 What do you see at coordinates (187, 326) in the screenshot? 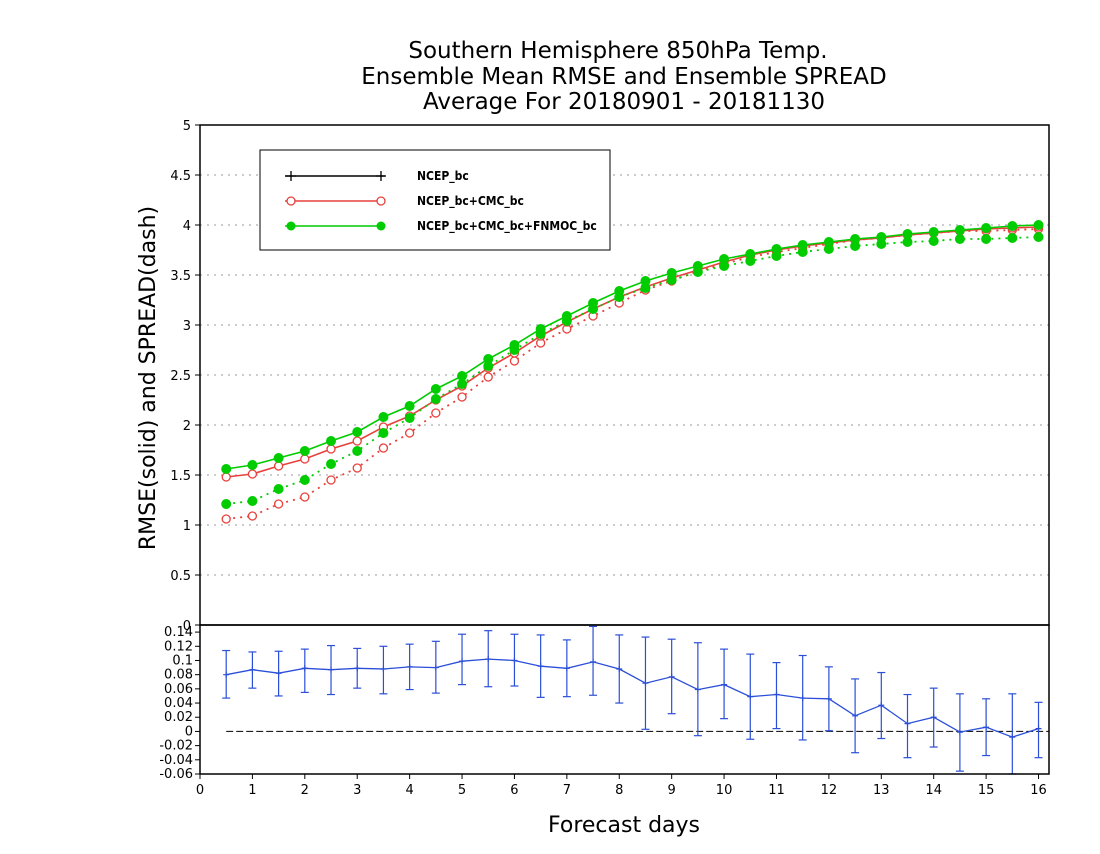
I see `upper-y-tick-label: 3` at bounding box center [187, 326].